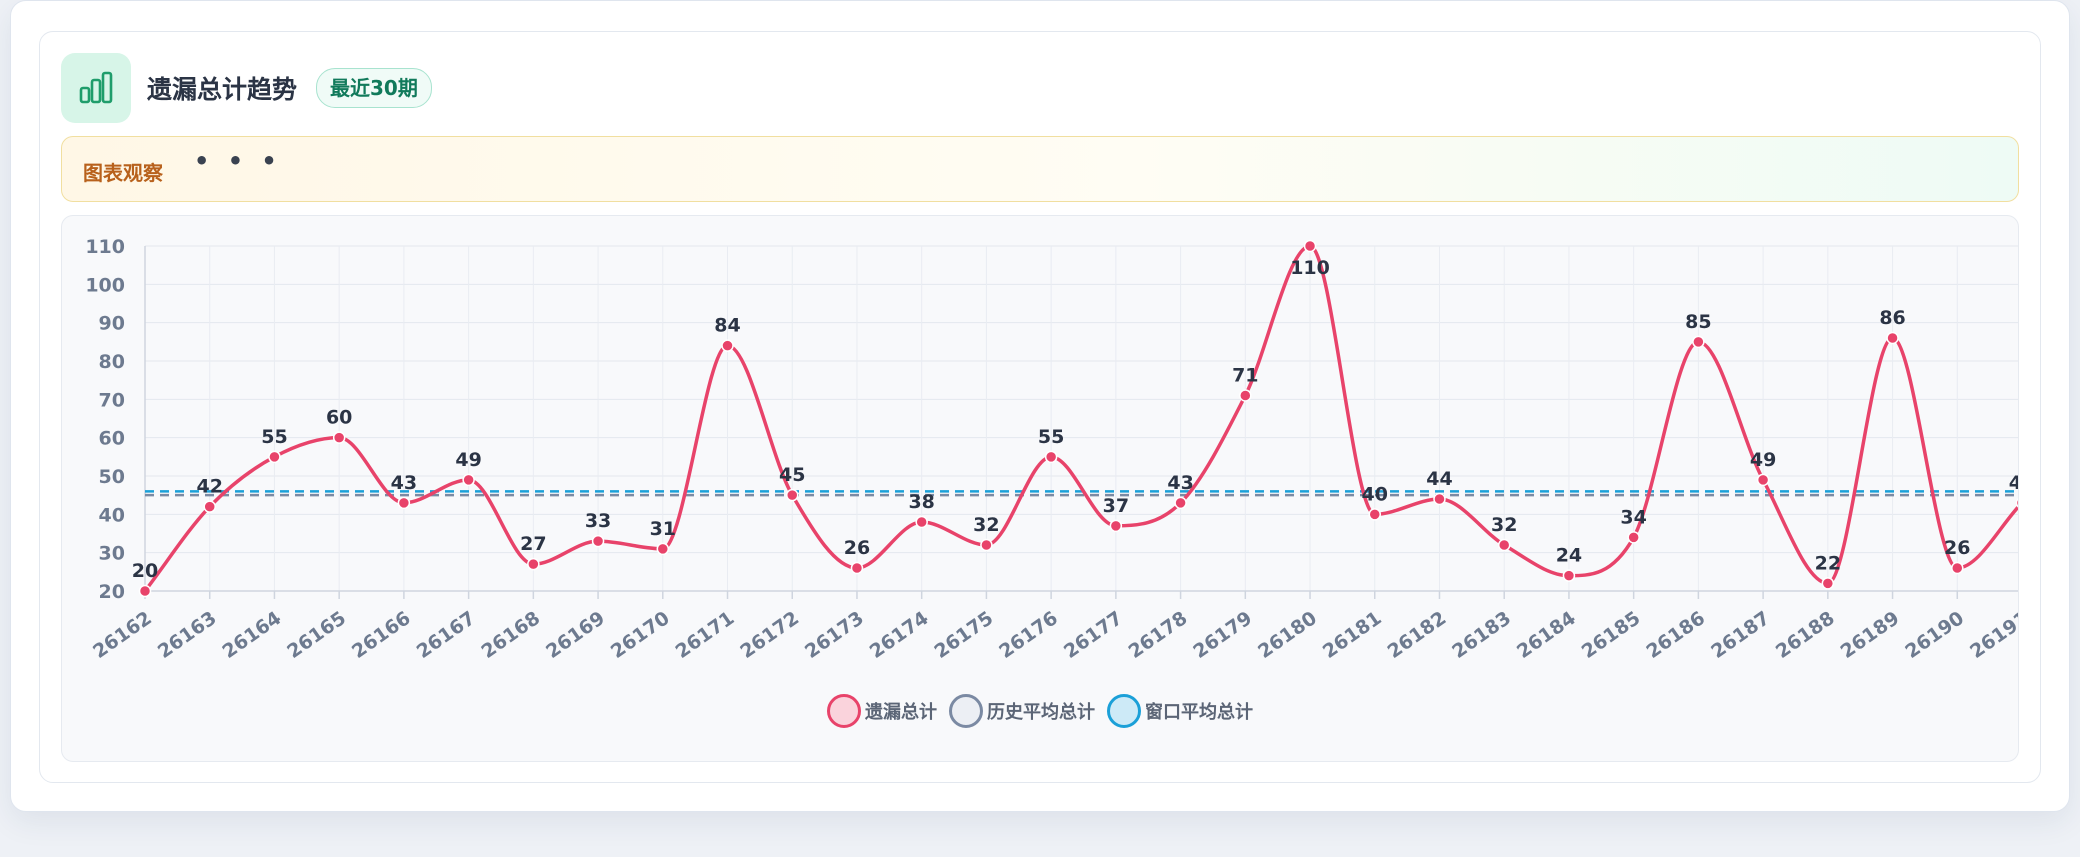 The width and height of the screenshot is (2080, 857). What do you see at coordinates (112, 324) in the screenshot?
I see `y-tick-label: 90` at bounding box center [112, 324].